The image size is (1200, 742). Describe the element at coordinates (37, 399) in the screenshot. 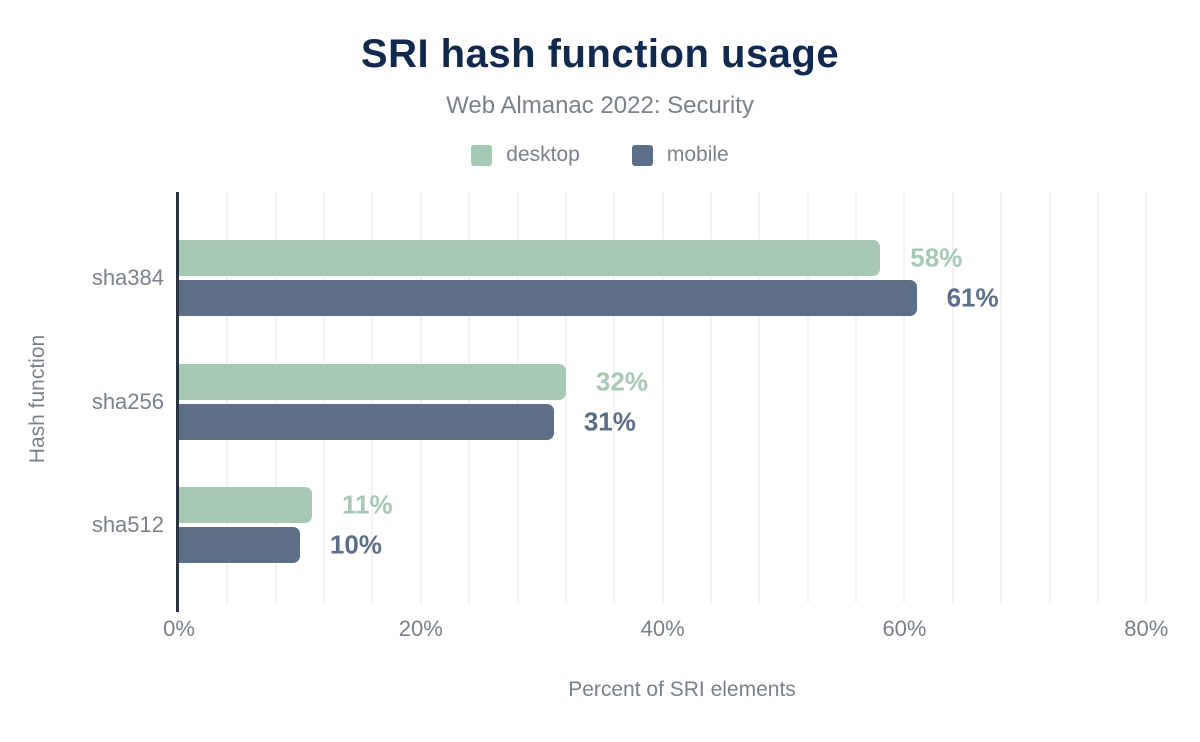

I see `y-axis-title: Hash function` at that location.